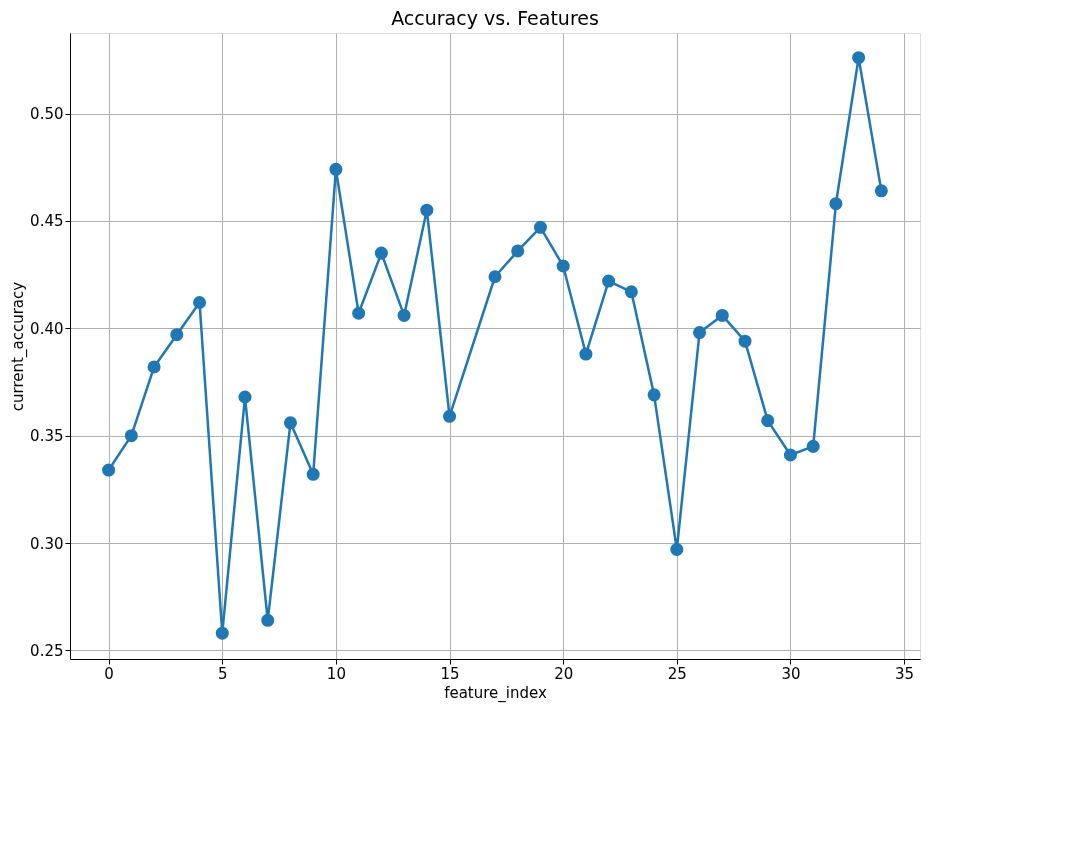 The width and height of the screenshot is (1083, 854). I want to click on x-tick-label: 15, so click(450, 673).